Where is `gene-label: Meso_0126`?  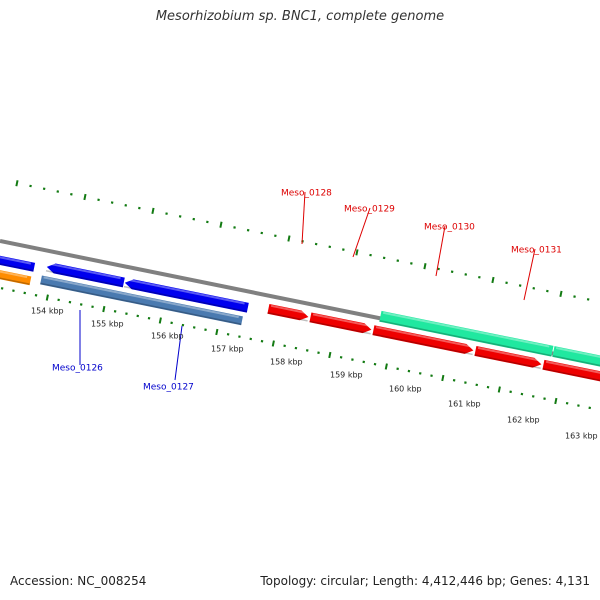 gene-label: Meso_0126 is located at coordinates (77, 369).